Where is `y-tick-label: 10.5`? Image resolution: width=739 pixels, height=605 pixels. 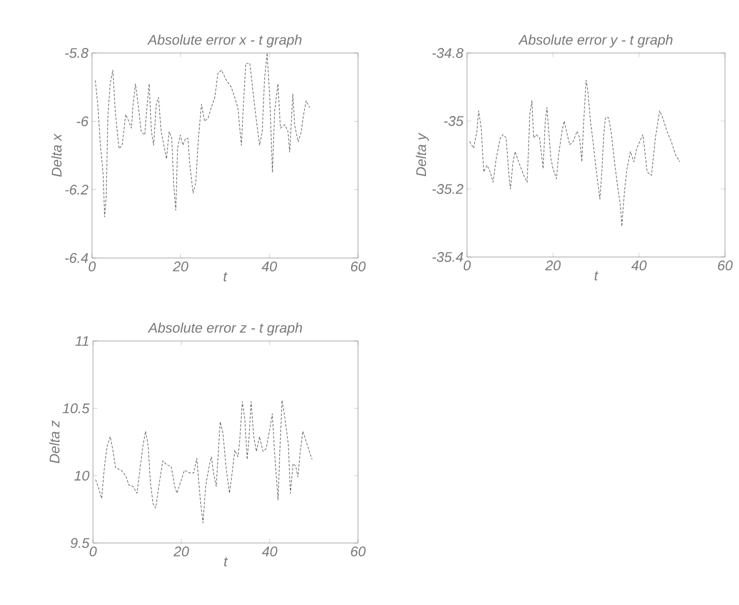
y-tick-label: 10.5 is located at coordinates (76, 408).